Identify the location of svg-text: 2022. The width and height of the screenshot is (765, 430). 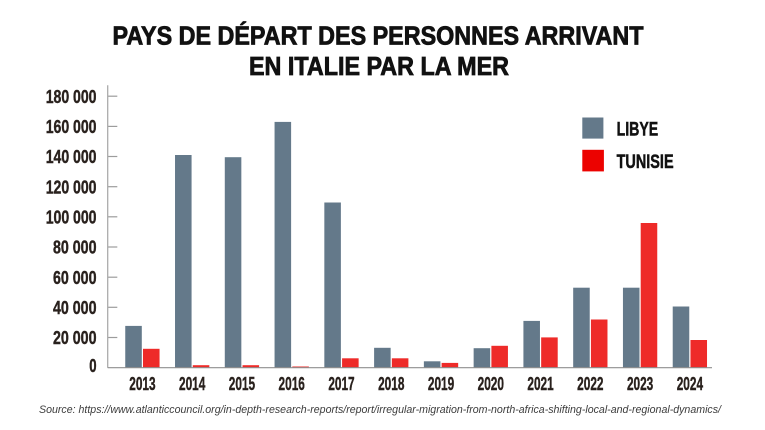
(590, 383).